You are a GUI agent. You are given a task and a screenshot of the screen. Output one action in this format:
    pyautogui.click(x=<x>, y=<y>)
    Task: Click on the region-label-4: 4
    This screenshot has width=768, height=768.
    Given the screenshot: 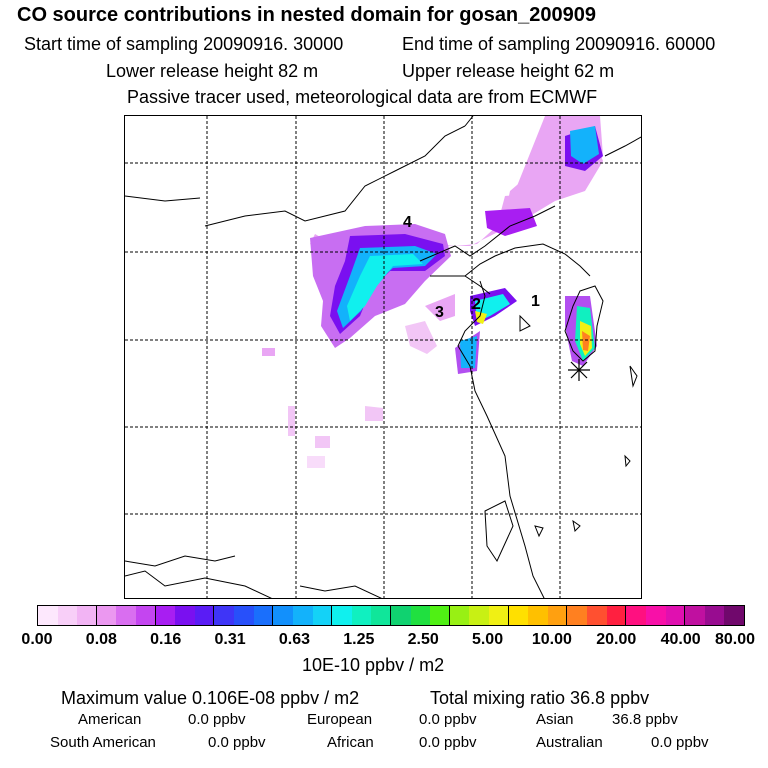 What is the action you would take?
    pyautogui.click(x=407, y=222)
    